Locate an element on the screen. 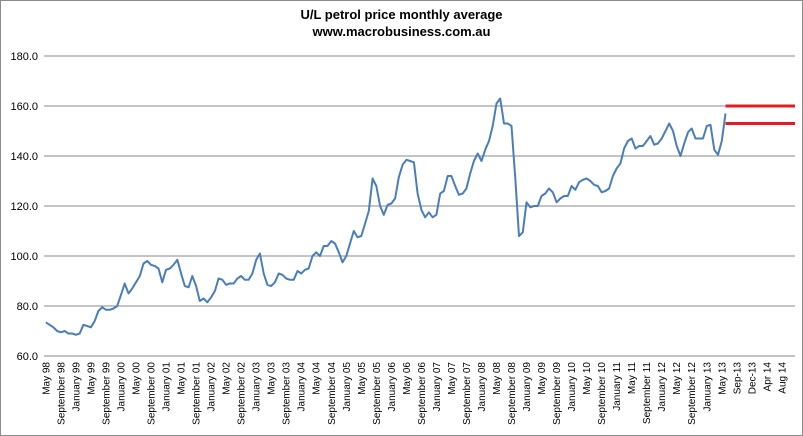  reference-lines is located at coordinates (760, 114).